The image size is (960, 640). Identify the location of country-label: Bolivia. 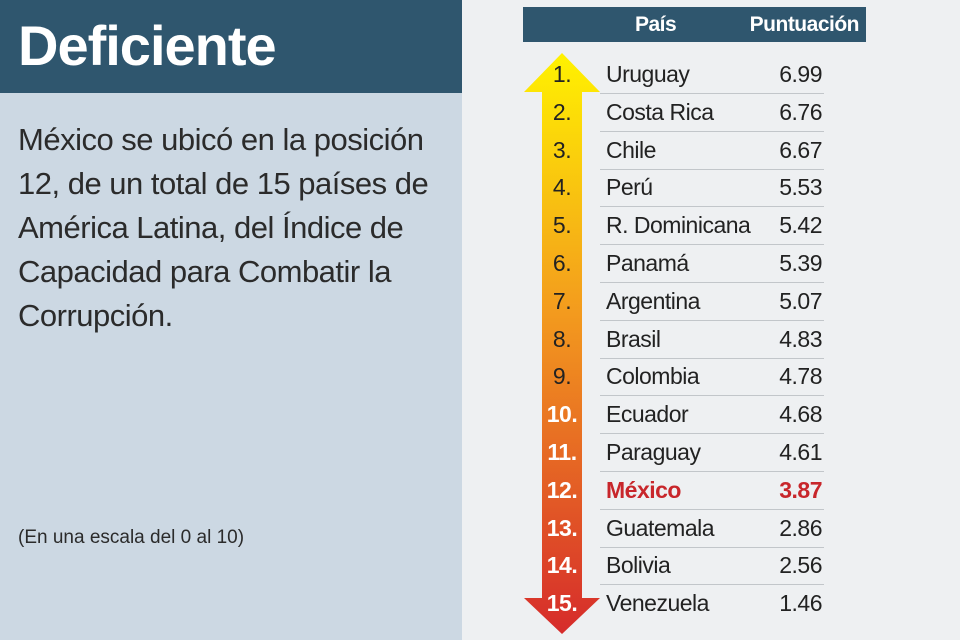
(638, 565).